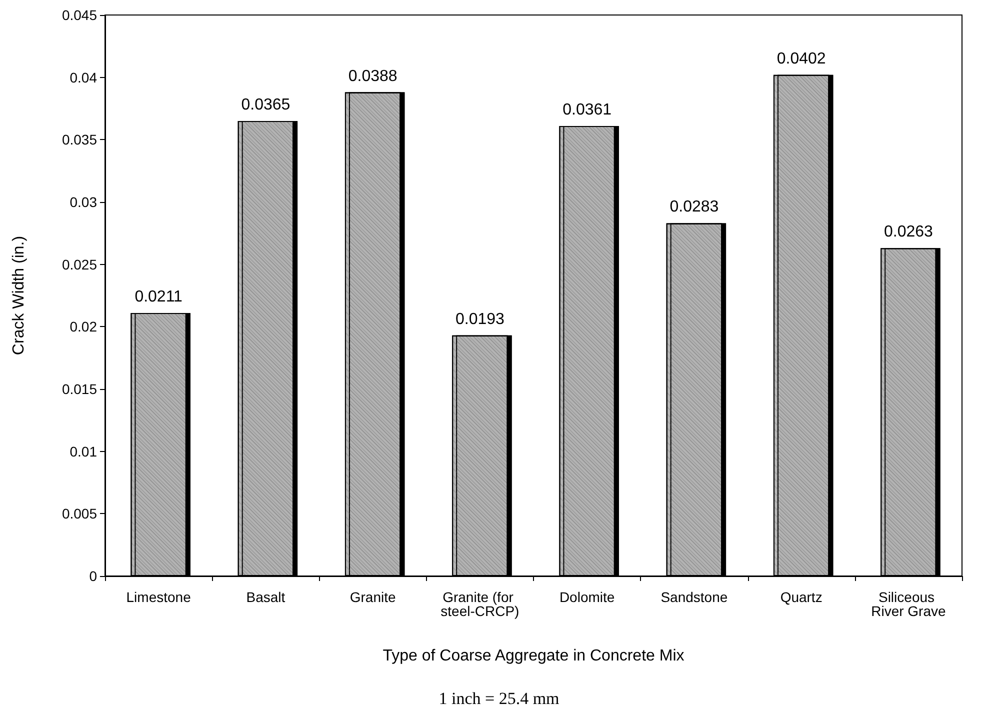 This screenshot has height=721, width=998. I want to click on x-tick-label: Siliceous River Grave, so click(908, 604).